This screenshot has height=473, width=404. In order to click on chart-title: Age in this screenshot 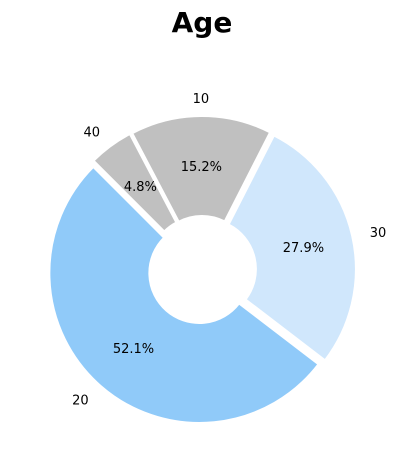, I will do `click(202, 22)`.